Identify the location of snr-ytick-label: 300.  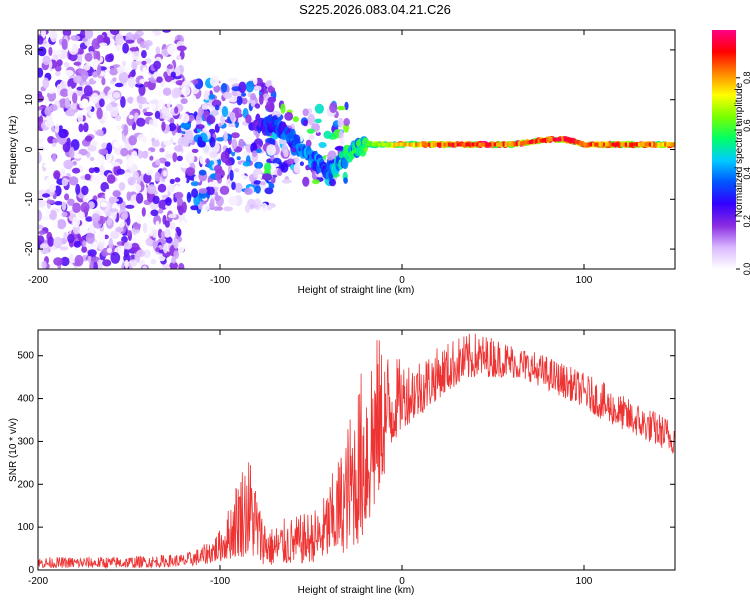
(25, 441).